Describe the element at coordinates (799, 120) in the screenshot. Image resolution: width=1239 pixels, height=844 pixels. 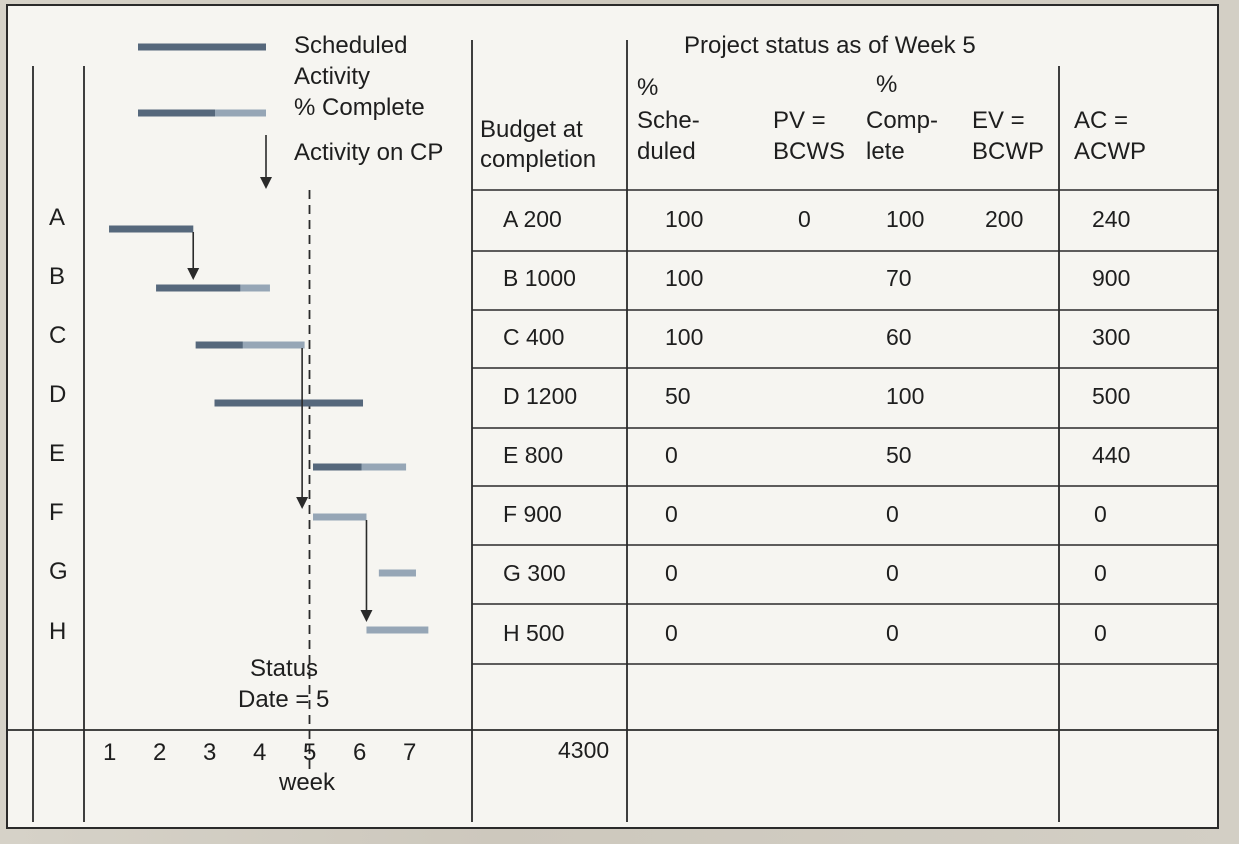
I see `header-pv-1: PV =` at that location.